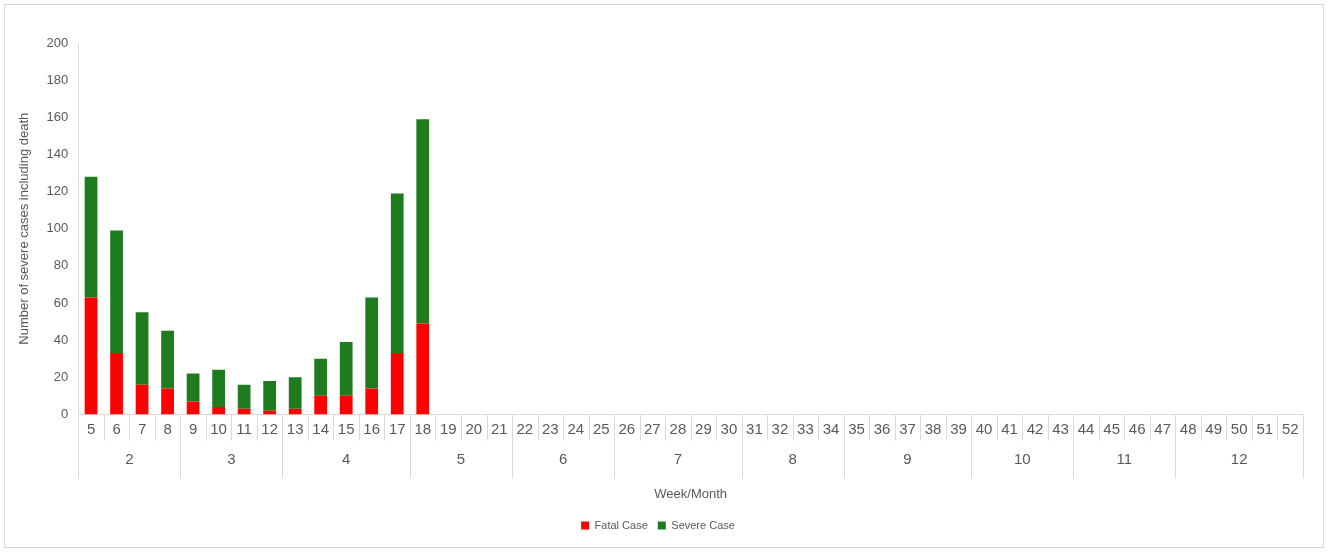 The image size is (1330, 554). What do you see at coordinates (958, 428) in the screenshot?
I see `x-tick-label: 39` at bounding box center [958, 428].